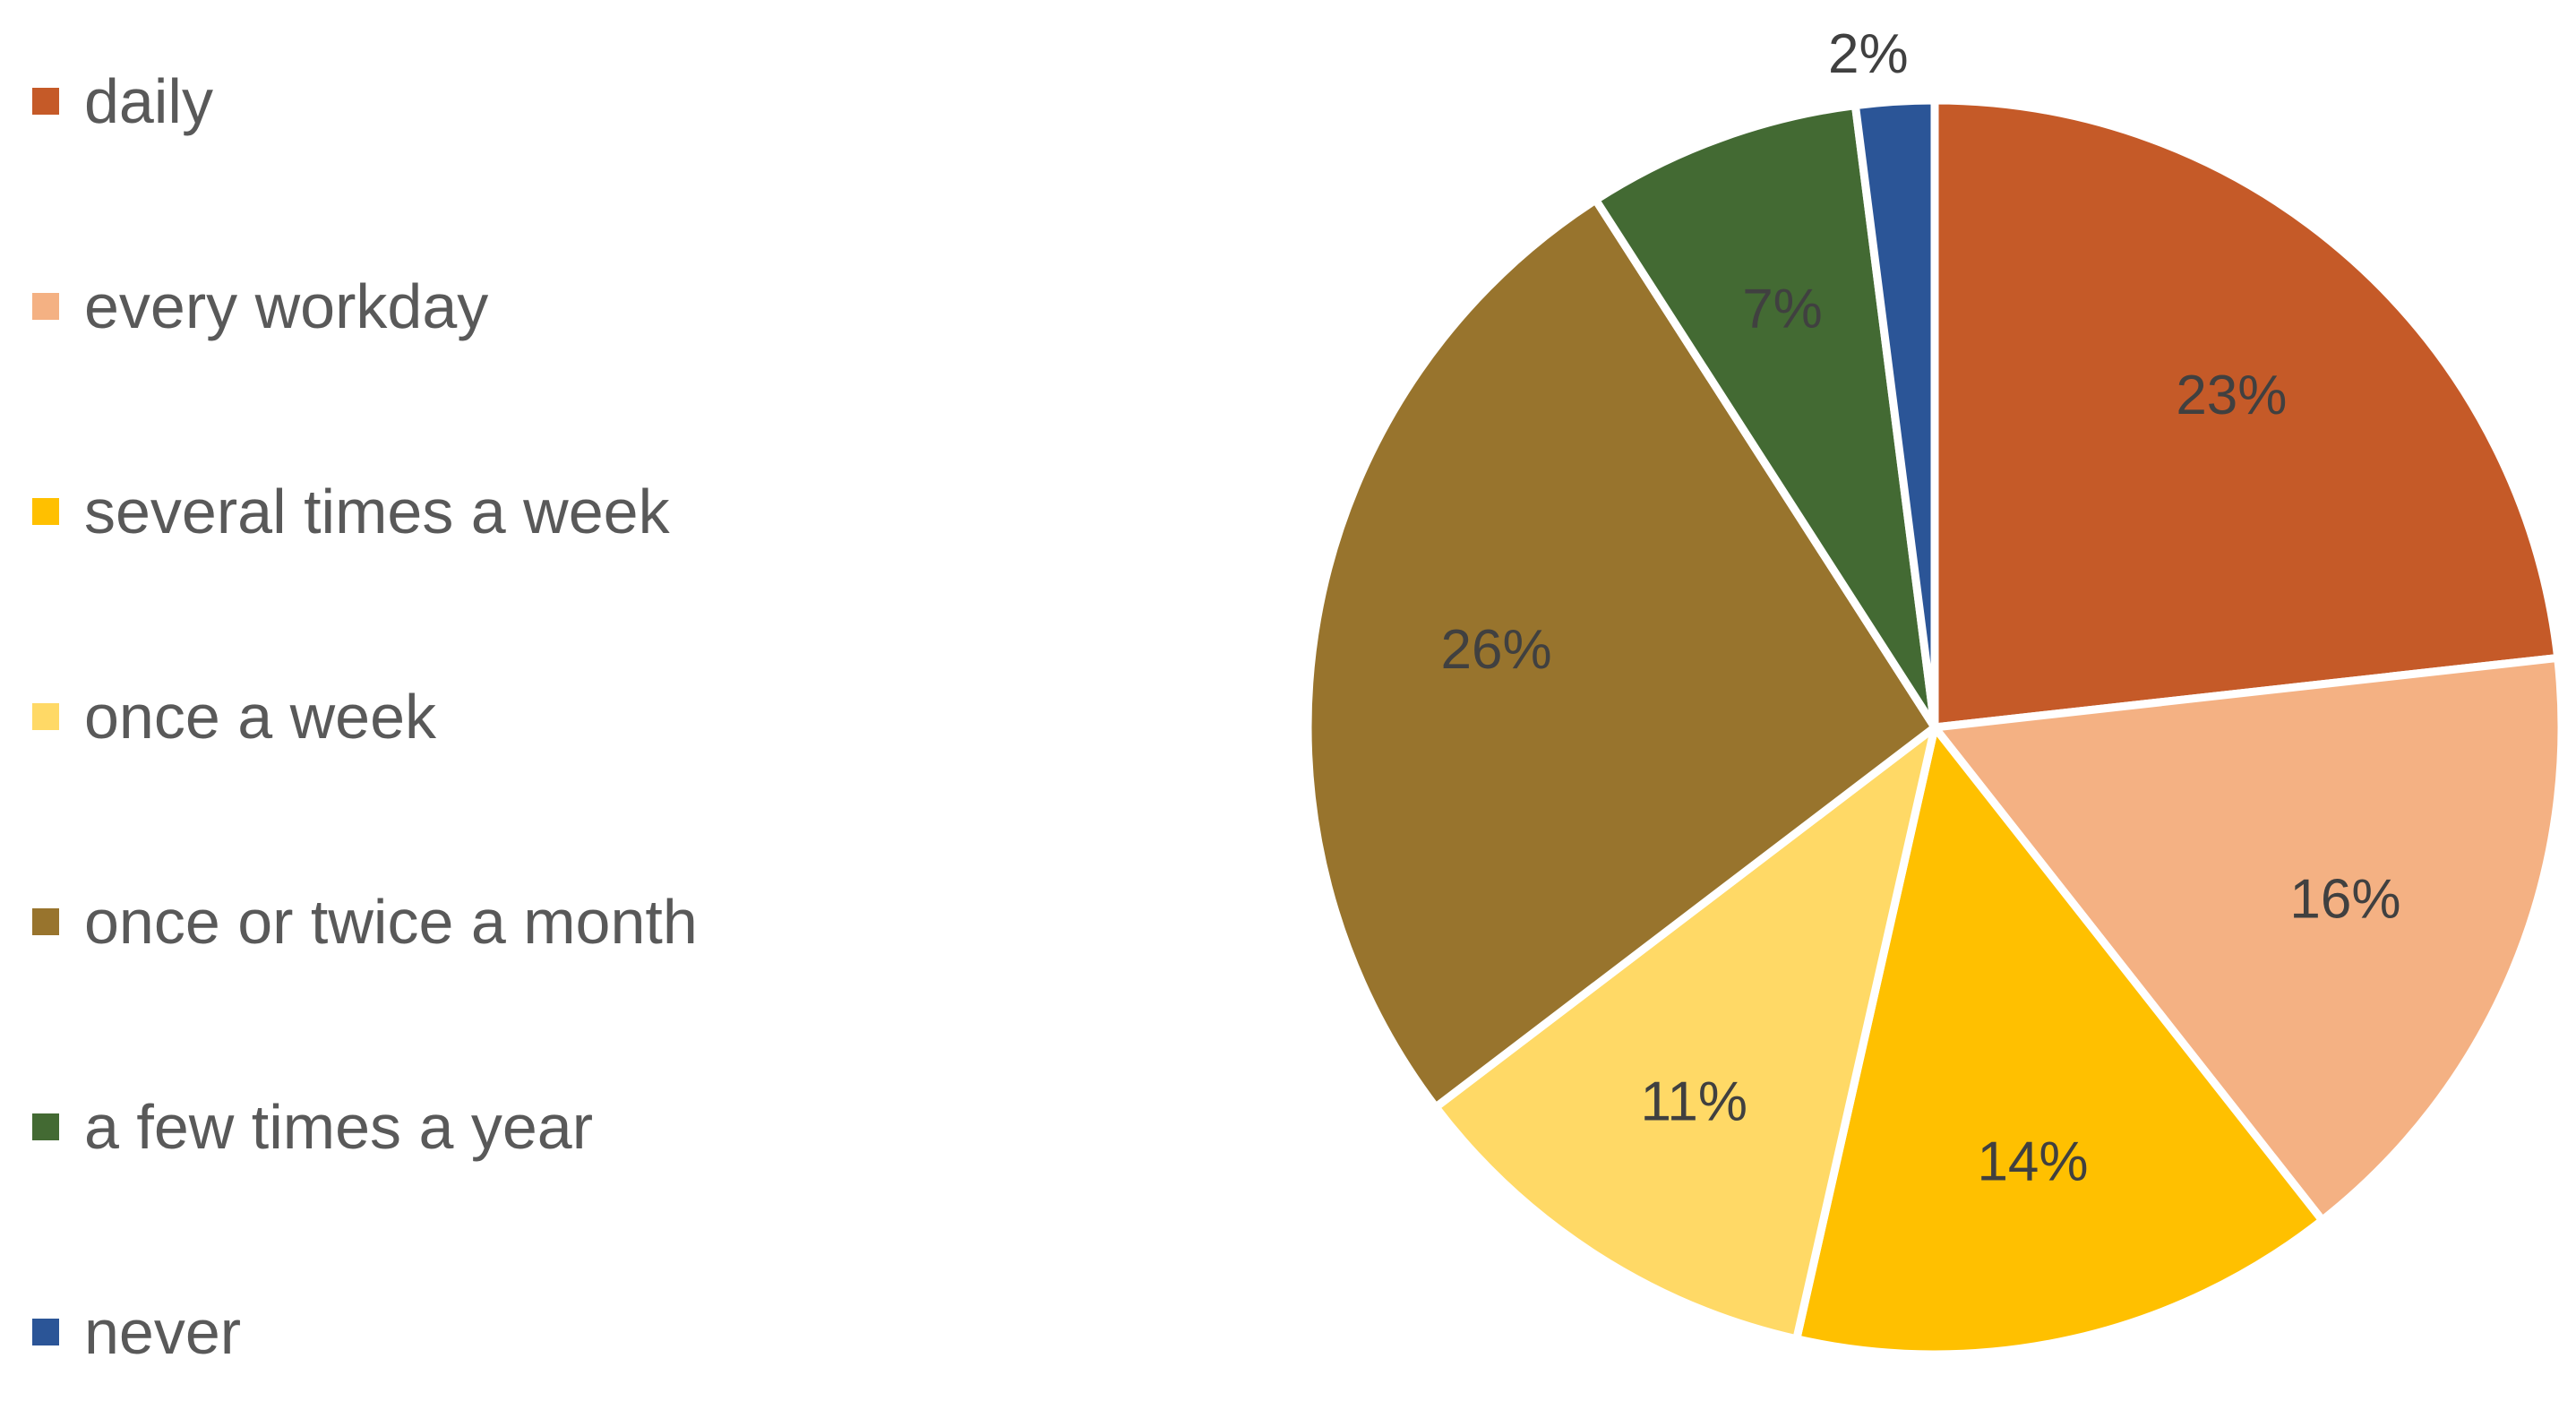 This screenshot has height=1427, width=2576. What do you see at coordinates (1496, 650) in the screenshot?
I see `data-label-once-or-twice-a-month: 26%` at bounding box center [1496, 650].